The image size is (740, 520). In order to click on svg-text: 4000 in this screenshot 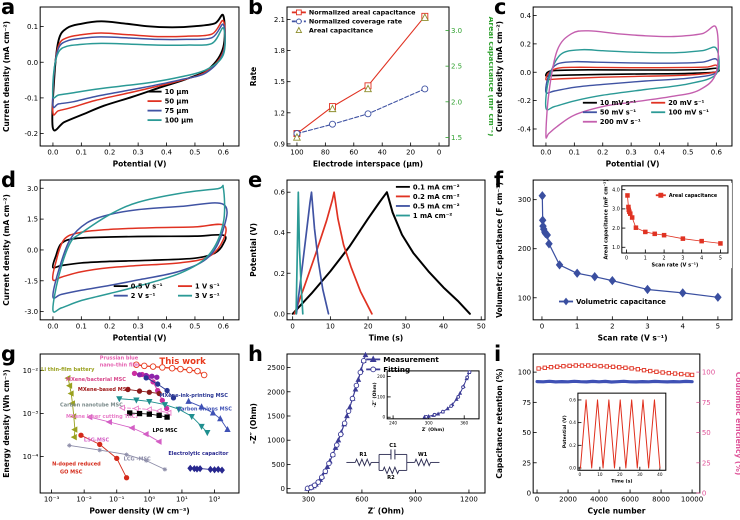, I will do `click(599, 499)`.